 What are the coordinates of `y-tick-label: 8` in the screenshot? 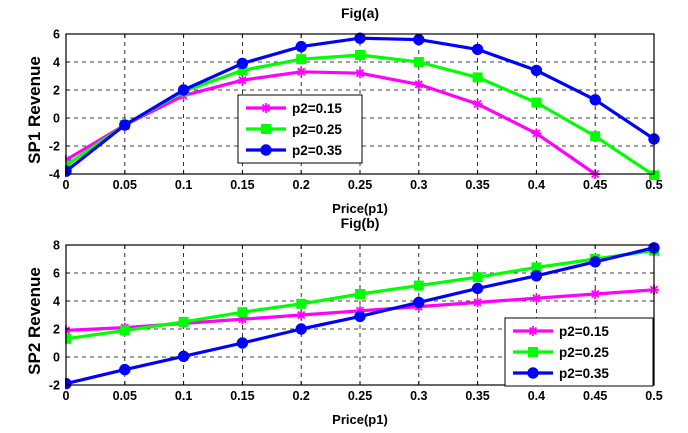 It's located at (56, 246).